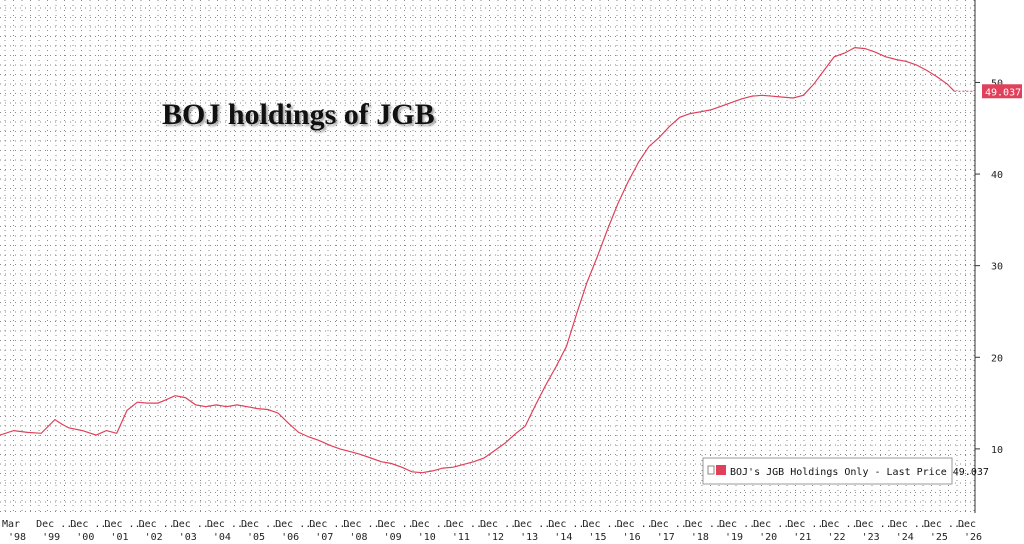 The image size is (1024, 544). I want to click on x-tick-label-bottom: '06, so click(290, 537).